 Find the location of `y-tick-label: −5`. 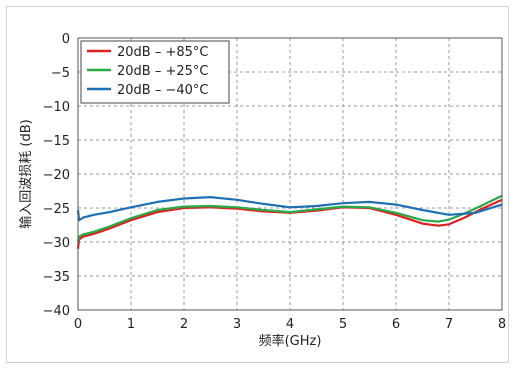

y-tick-label: −5 is located at coordinates (60, 73).